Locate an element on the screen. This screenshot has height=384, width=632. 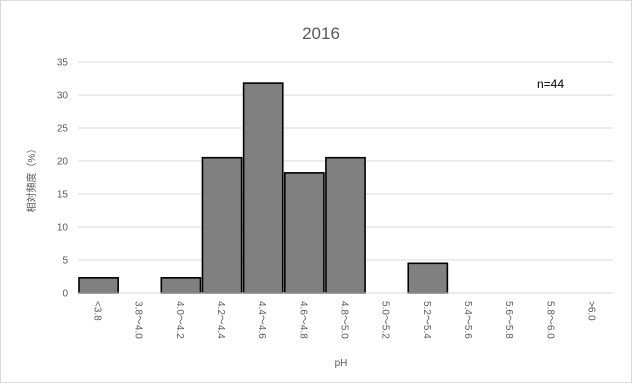
sample-size-annotation: n=44 is located at coordinates (550, 84).